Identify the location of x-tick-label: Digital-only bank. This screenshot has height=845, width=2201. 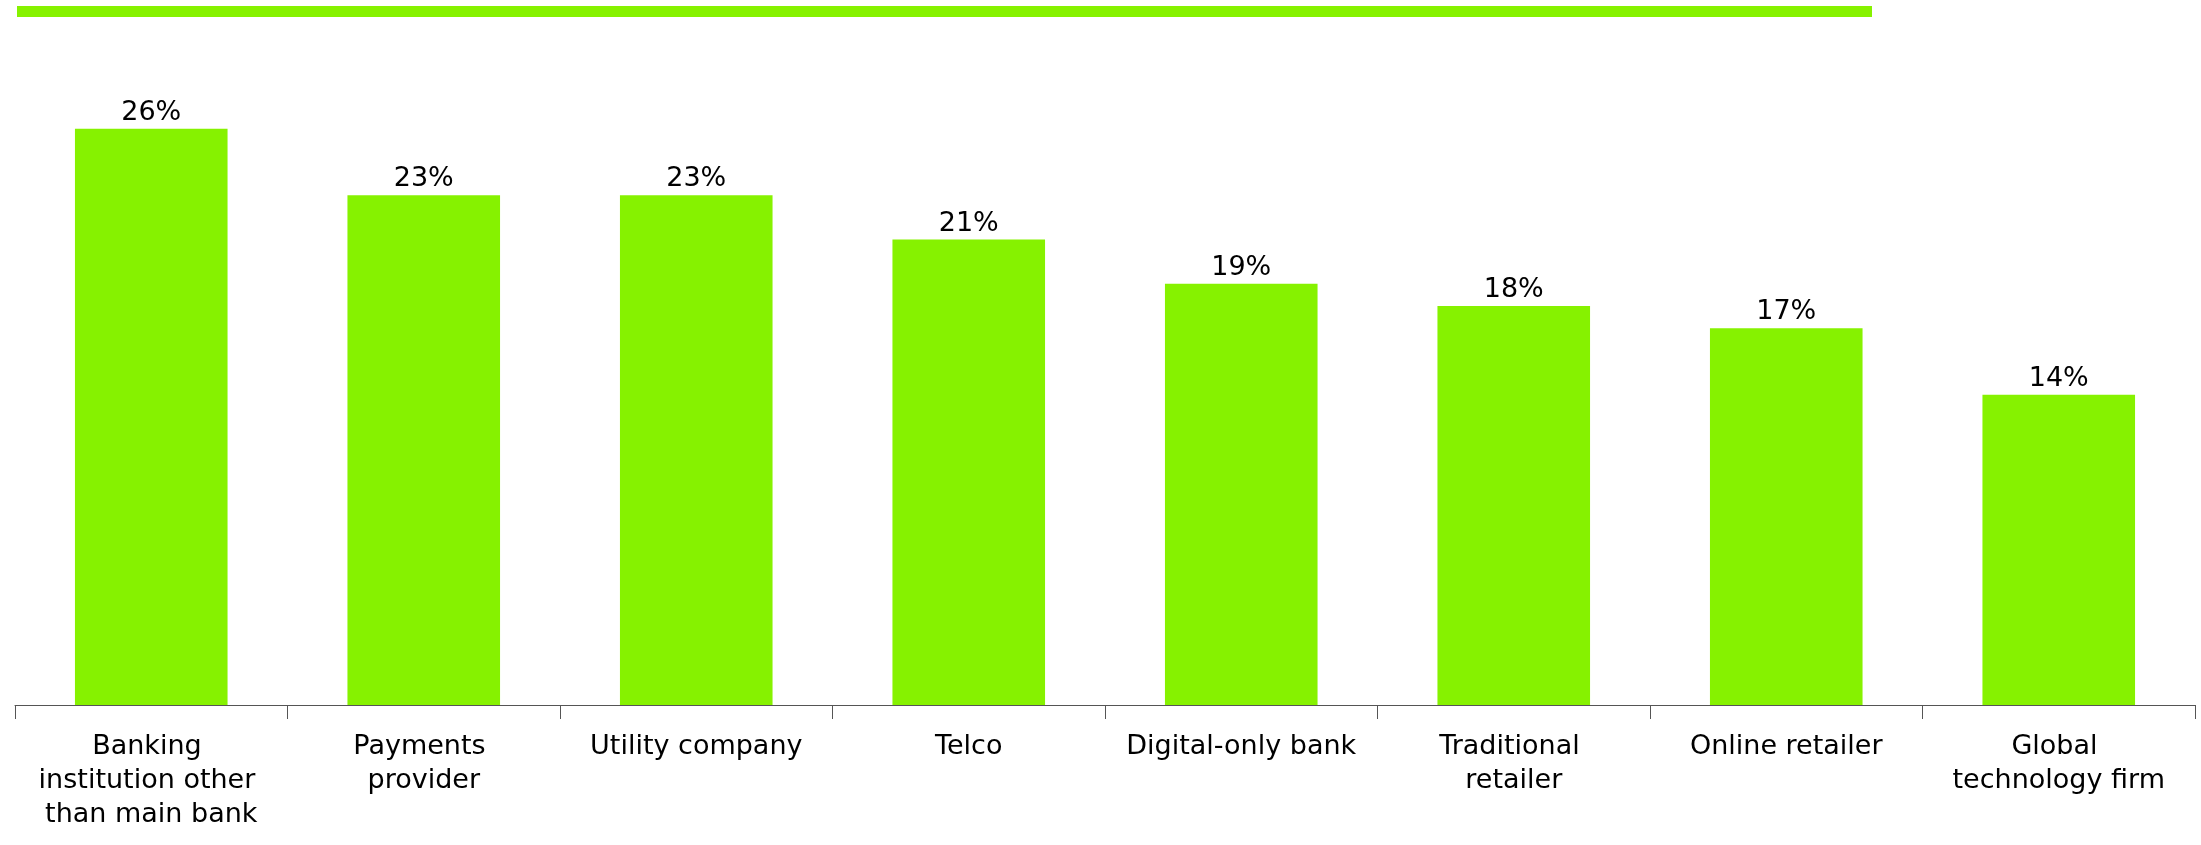
(1241, 744).